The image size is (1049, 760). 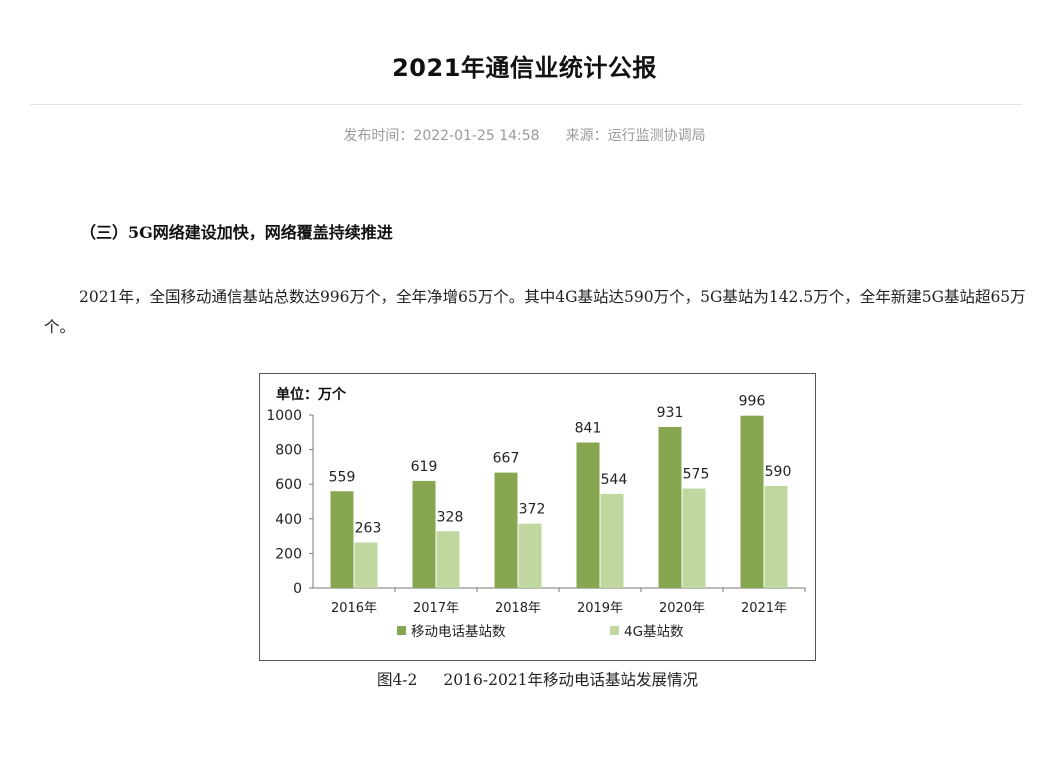 What do you see at coordinates (532, 510) in the screenshot?
I see `data-label-4g: 372` at bounding box center [532, 510].